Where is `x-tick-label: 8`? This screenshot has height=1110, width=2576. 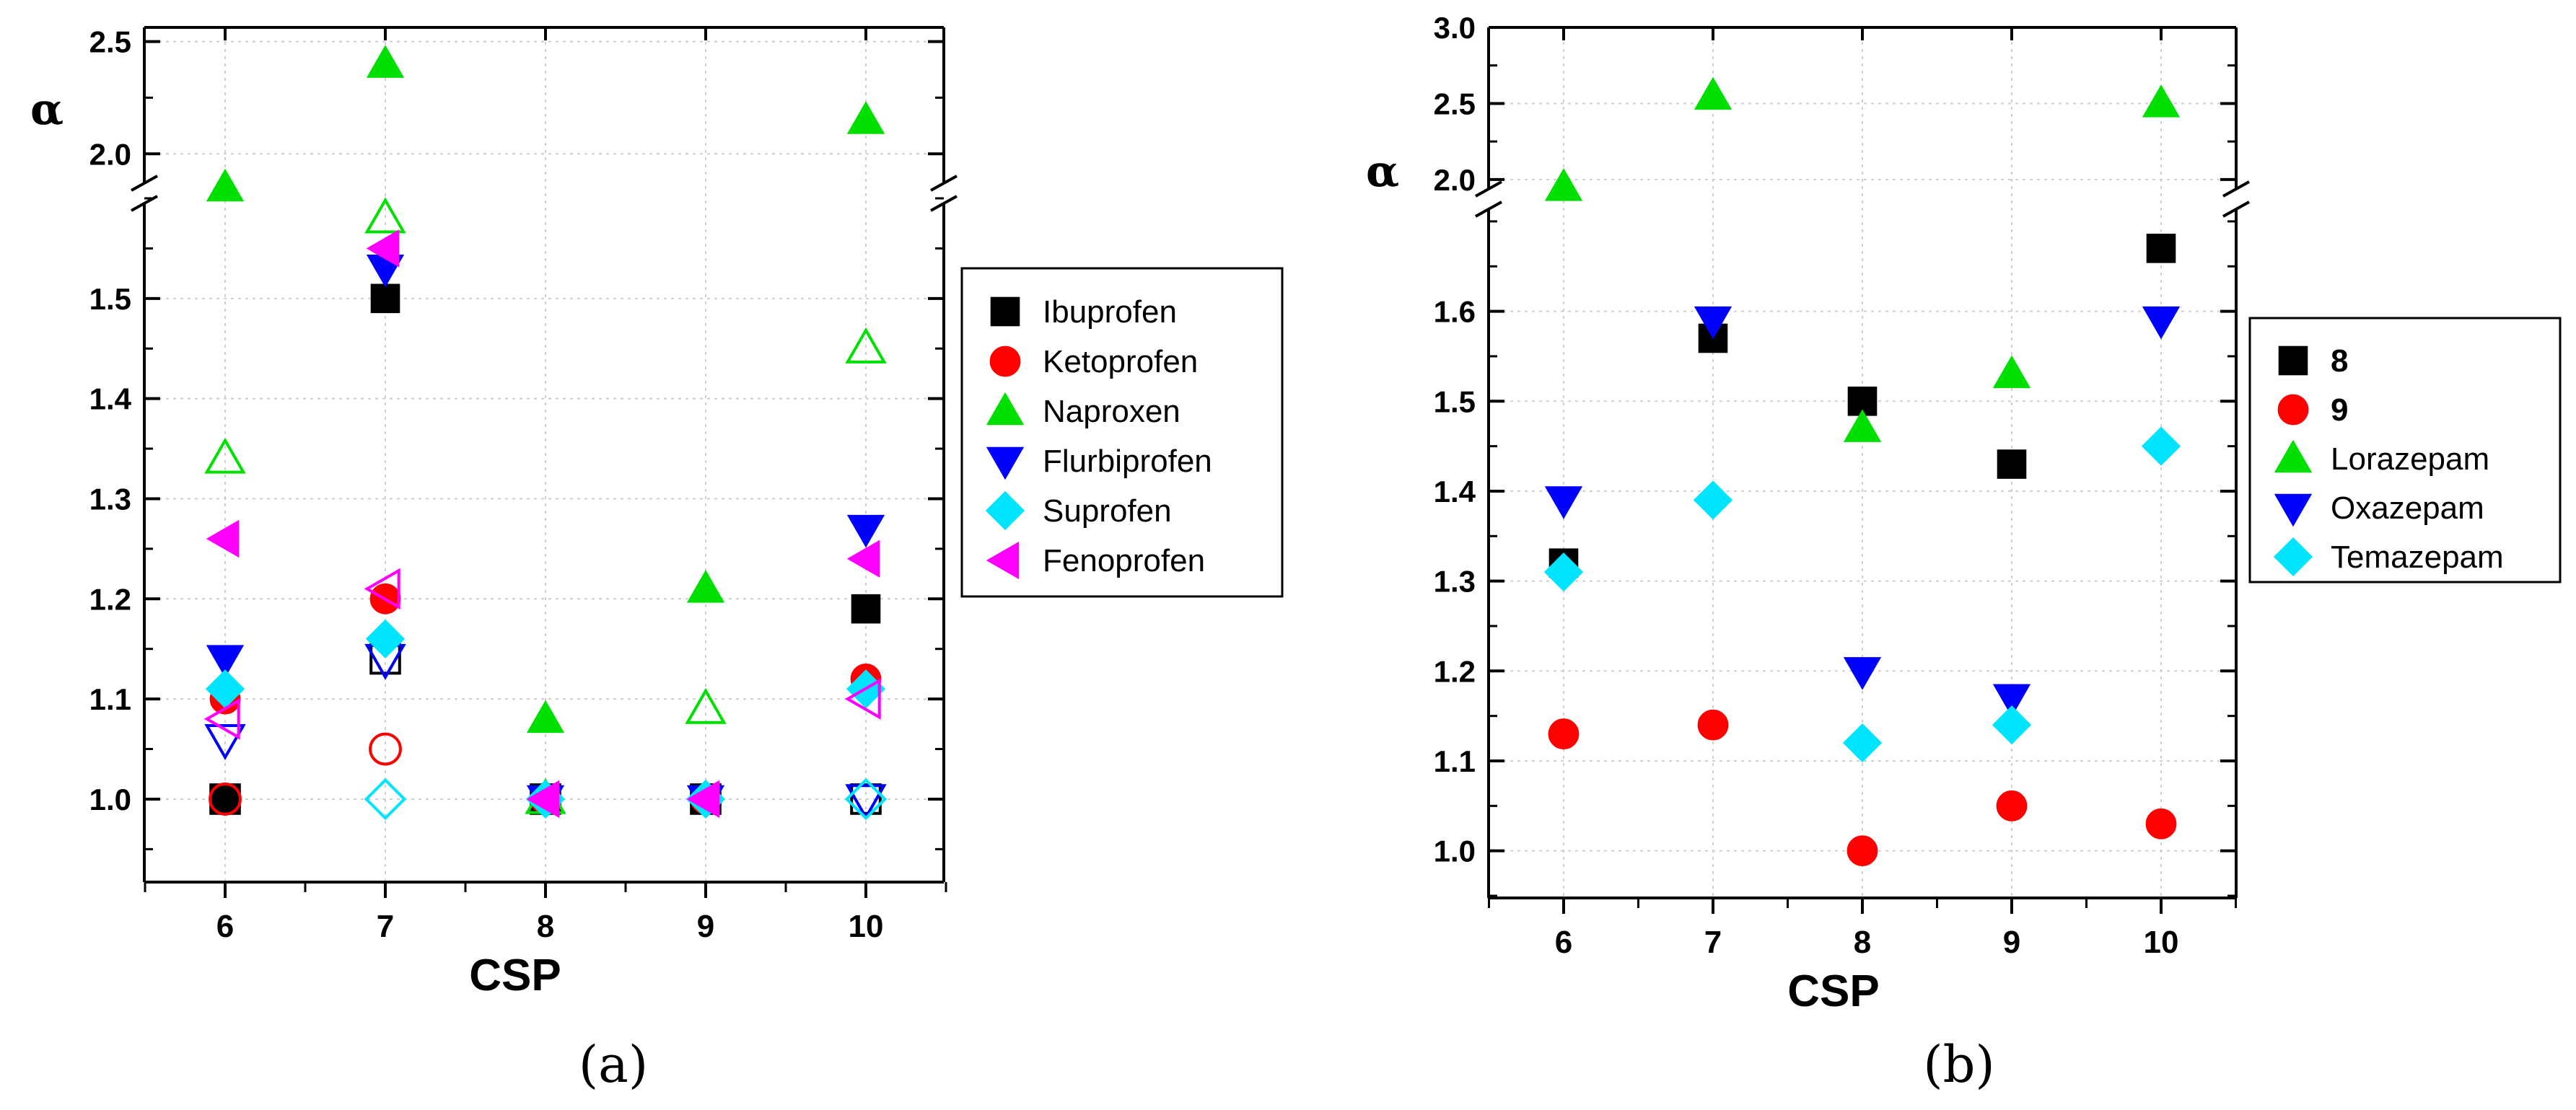
x-tick-label: 8 is located at coordinates (1862, 942).